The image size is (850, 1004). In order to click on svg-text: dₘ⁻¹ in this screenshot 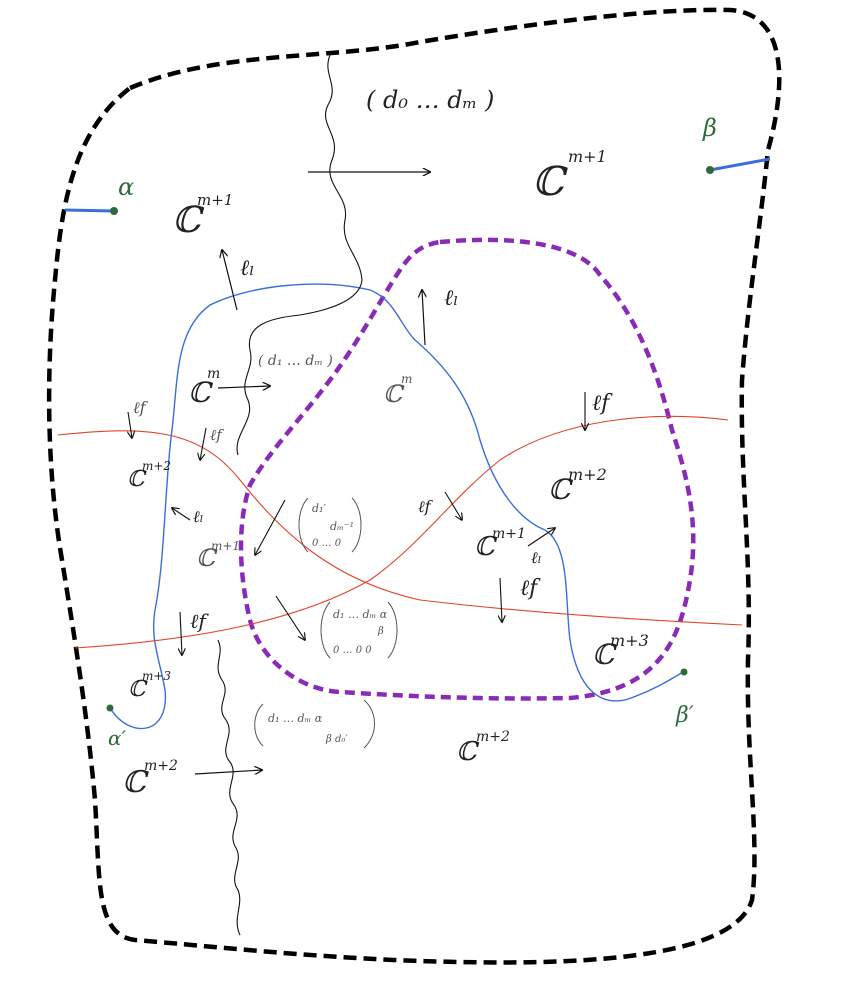, I will do `click(342, 526)`.